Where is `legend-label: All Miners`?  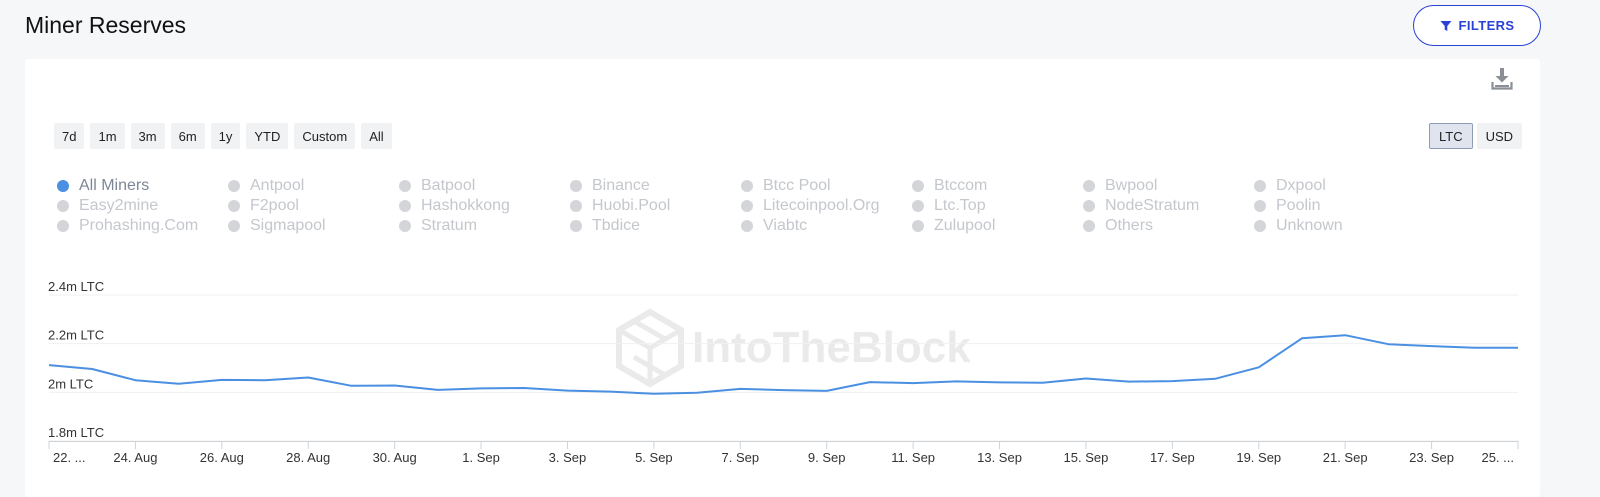 legend-label: All Miners is located at coordinates (114, 185).